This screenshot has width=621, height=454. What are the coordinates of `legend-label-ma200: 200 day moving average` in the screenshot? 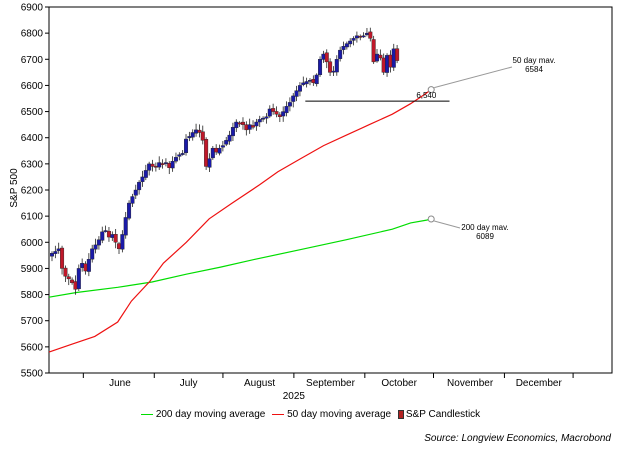 It's located at (210, 414).